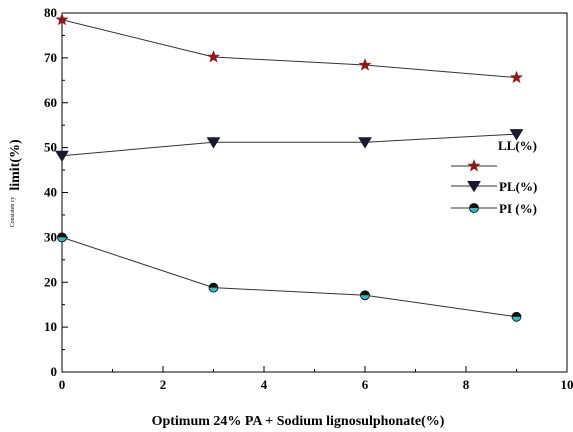  What do you see at coordinates (567, 384) in the screenshot?
I see `x-tick-label: 10` at bounding box center [567, 384].